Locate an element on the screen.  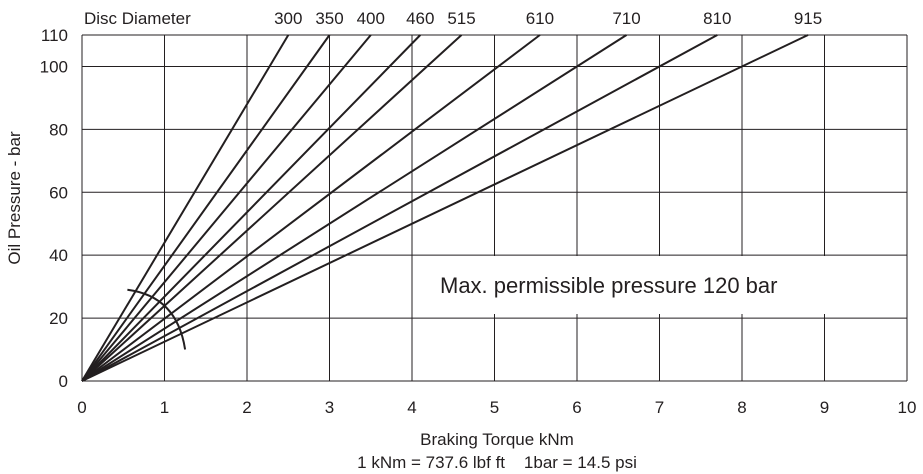
annotation-box is located at coordinates (660, 285).